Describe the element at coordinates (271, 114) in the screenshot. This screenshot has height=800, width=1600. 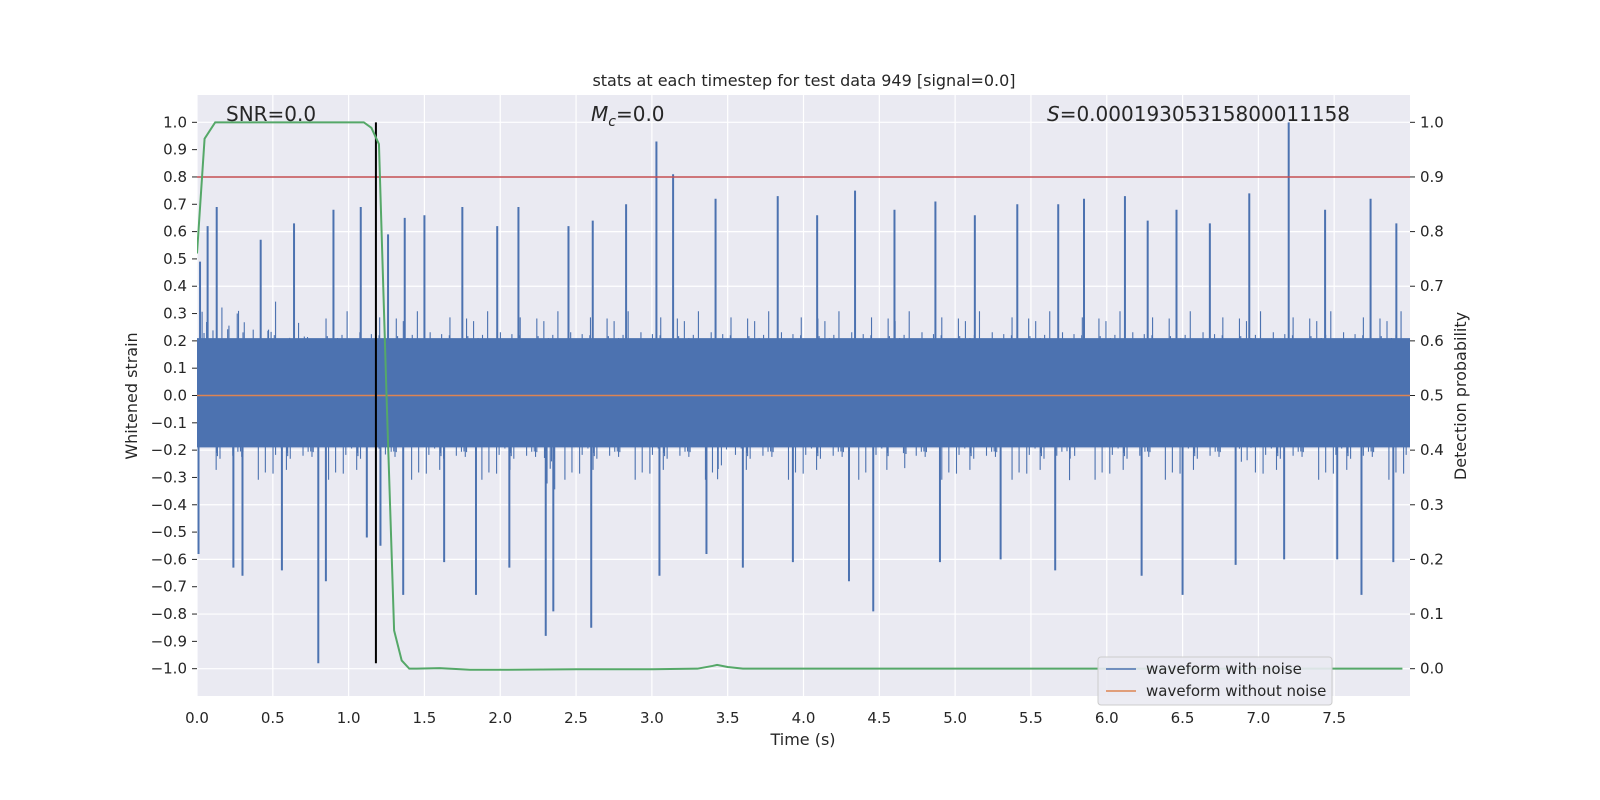
I see `snr-annotation: SNR=0.0` at that location.